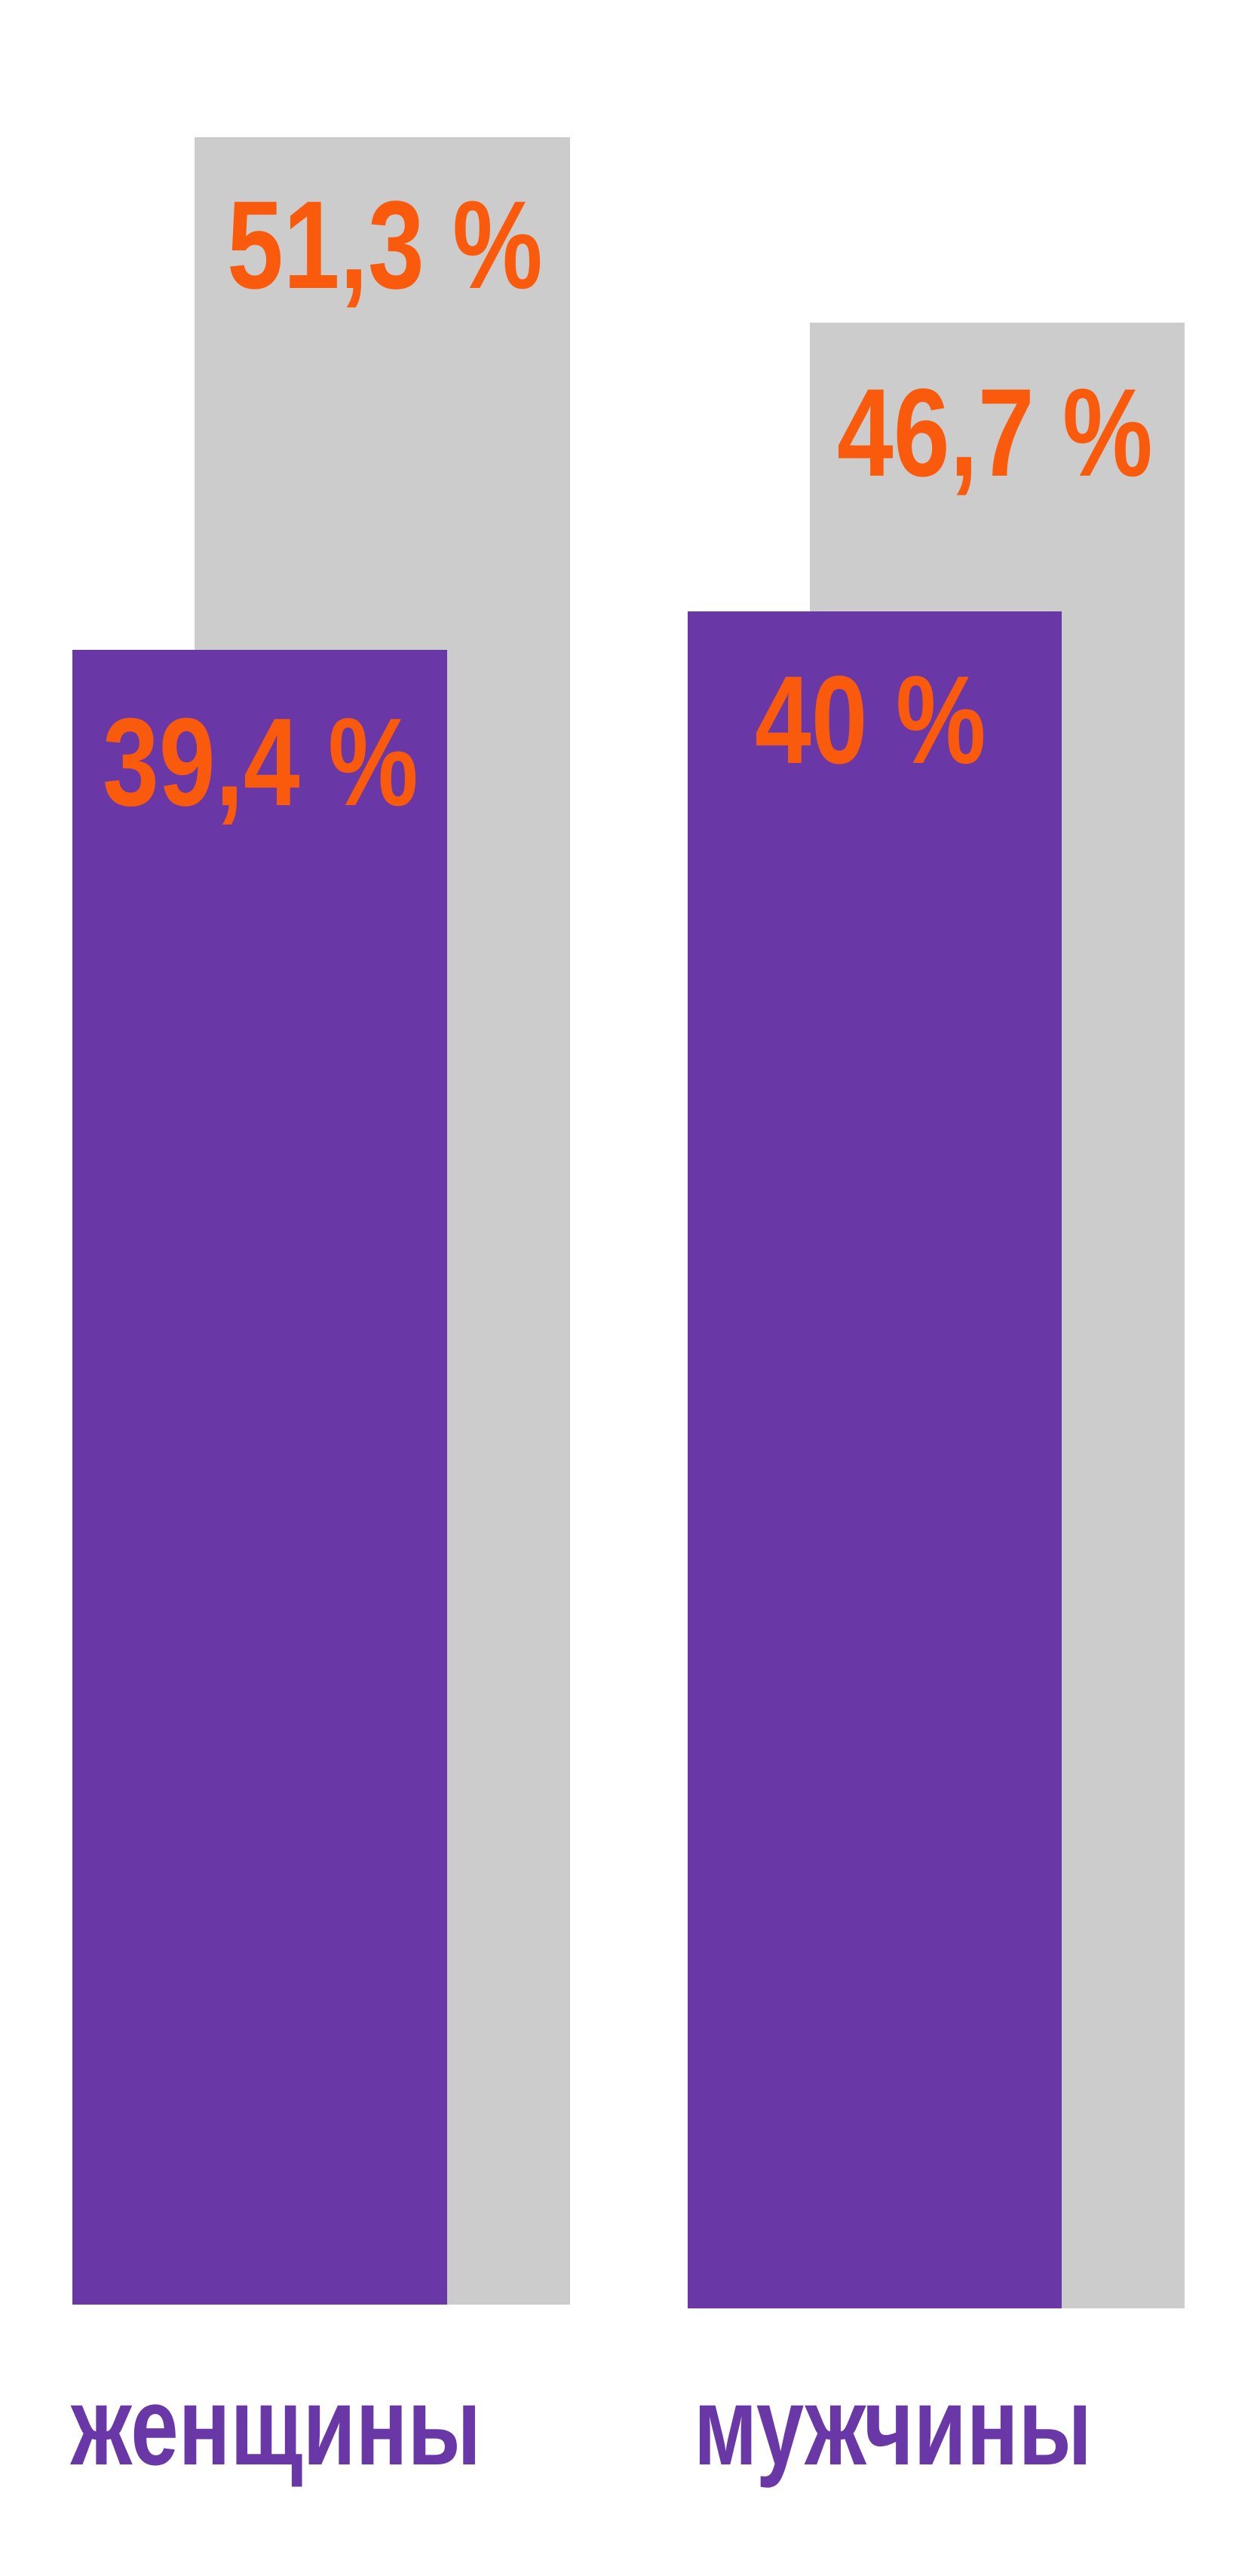  What do you see at coordinates (276, 2426) in the screenshot?
I see `category-label-women: женщины` at bounding box center [276, 2426].